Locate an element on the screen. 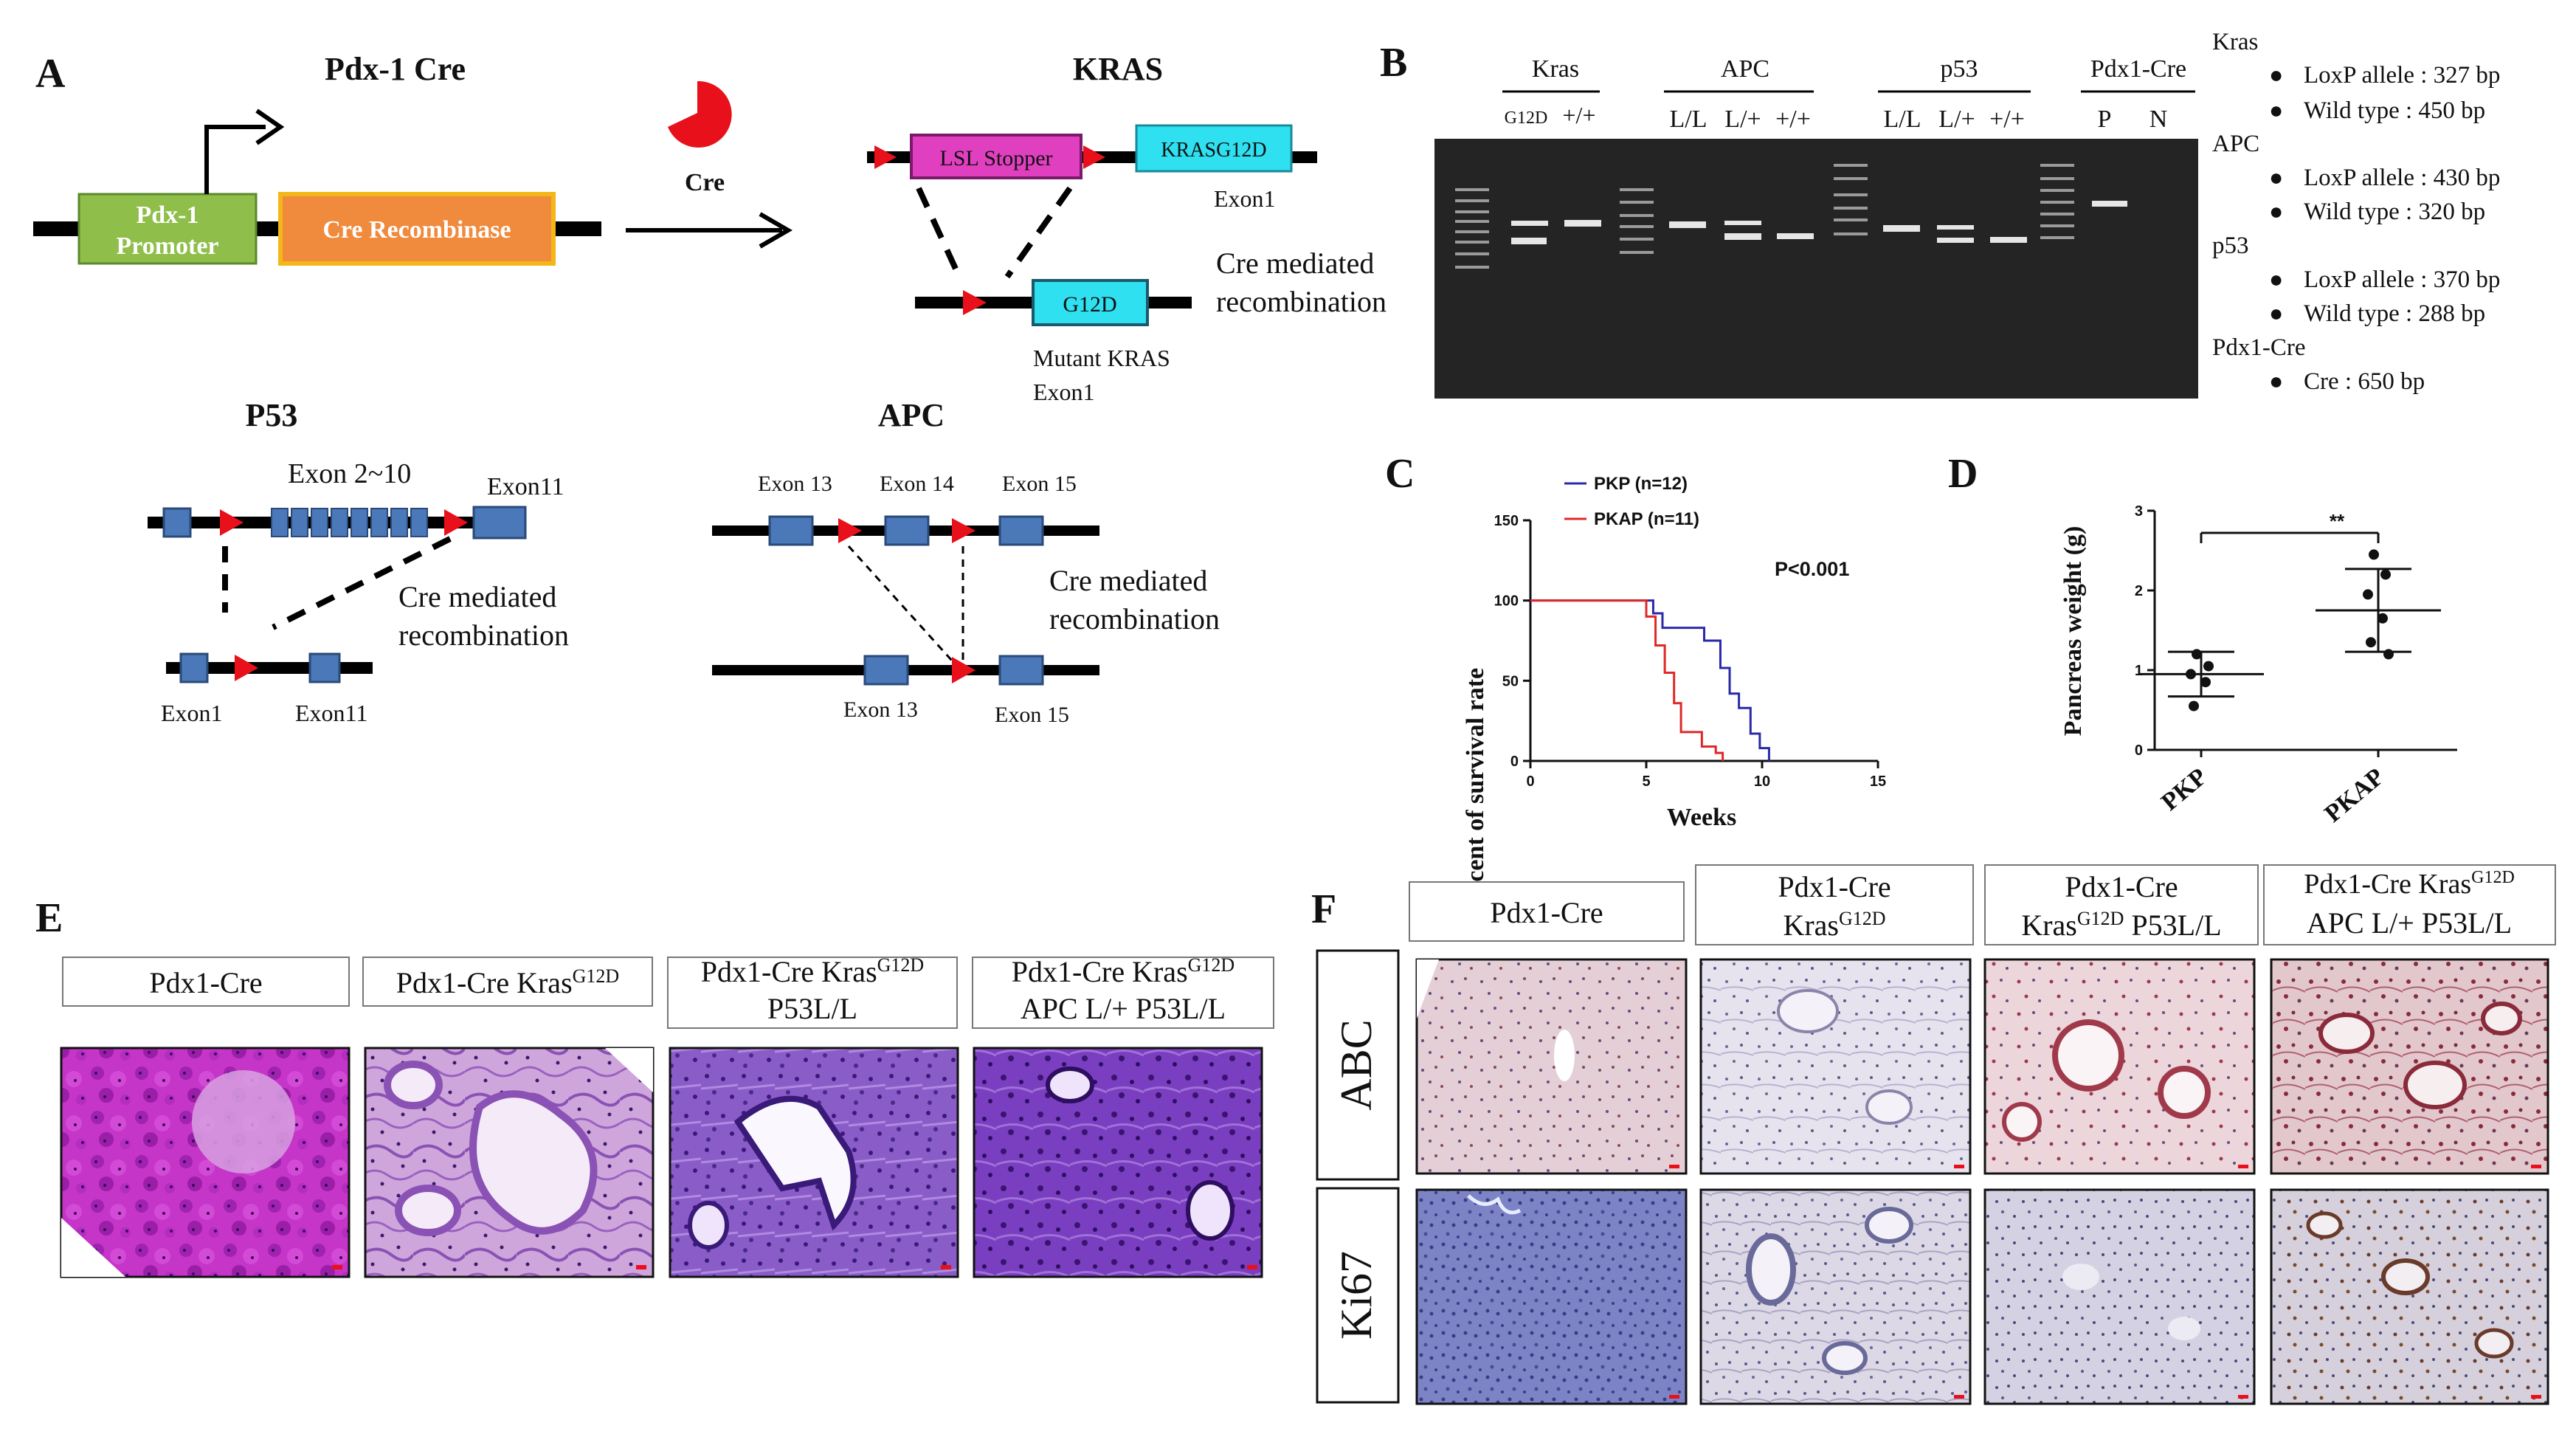 This screenshot has height=1437, width=2576. kras-exon1-label: Exon1 is located at coordinates (1245, 199).